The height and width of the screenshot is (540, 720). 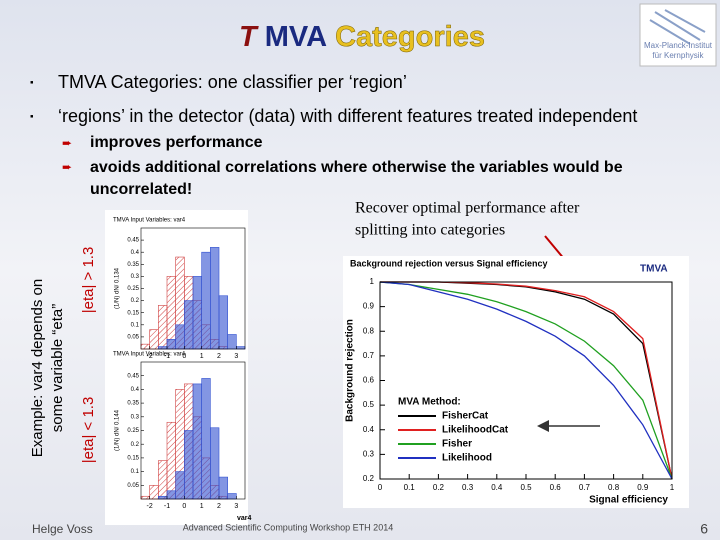 I want to click on sub-bullet: uncorrelated!, so click(x=141, y=189).